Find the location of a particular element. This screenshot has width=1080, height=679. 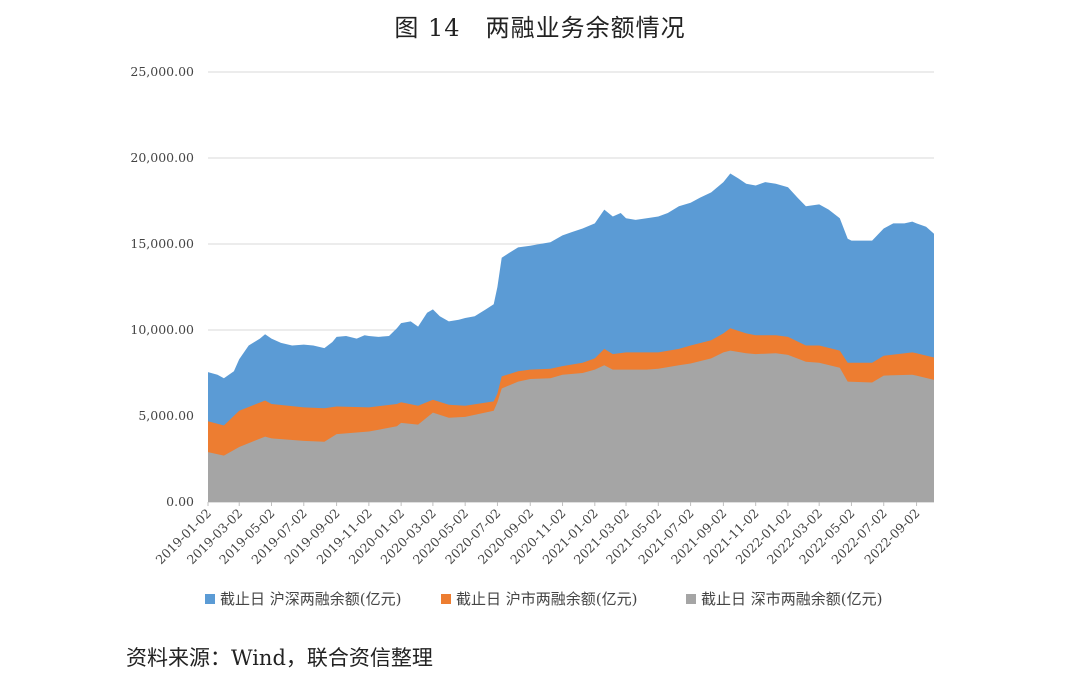

y-tick-label: 15,000.00 is located at coordinates (162, 243).